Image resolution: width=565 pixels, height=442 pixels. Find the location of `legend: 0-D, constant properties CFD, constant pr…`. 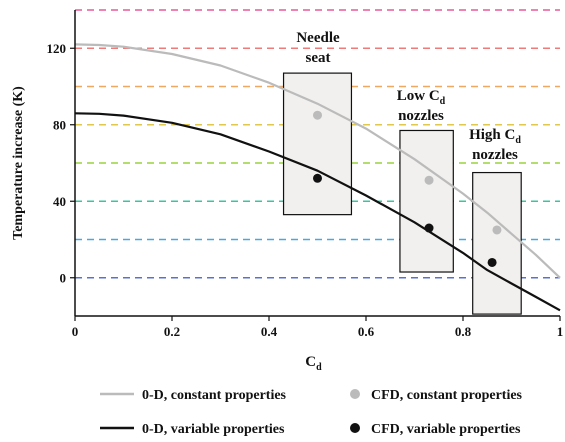

legend: 0-D, constant properties CFD, constant pr… is located at coordinates (311, 412).